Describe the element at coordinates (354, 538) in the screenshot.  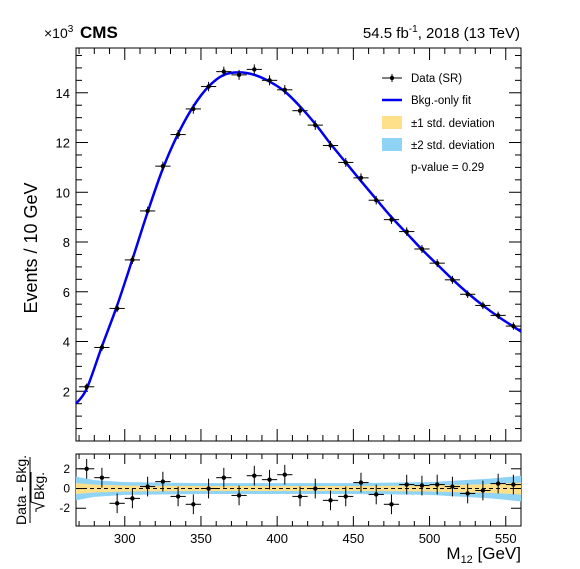
I see `x-tick-label: 450` at that location.